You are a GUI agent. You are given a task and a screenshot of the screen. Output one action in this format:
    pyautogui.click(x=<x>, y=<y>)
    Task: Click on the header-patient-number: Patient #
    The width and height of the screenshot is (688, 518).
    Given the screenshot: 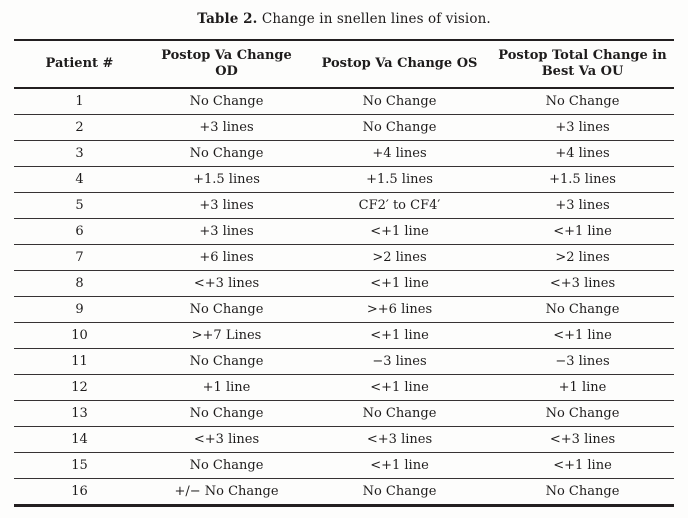 What is the action you would take?
    pyautogui.click(x=79, y=64)
    